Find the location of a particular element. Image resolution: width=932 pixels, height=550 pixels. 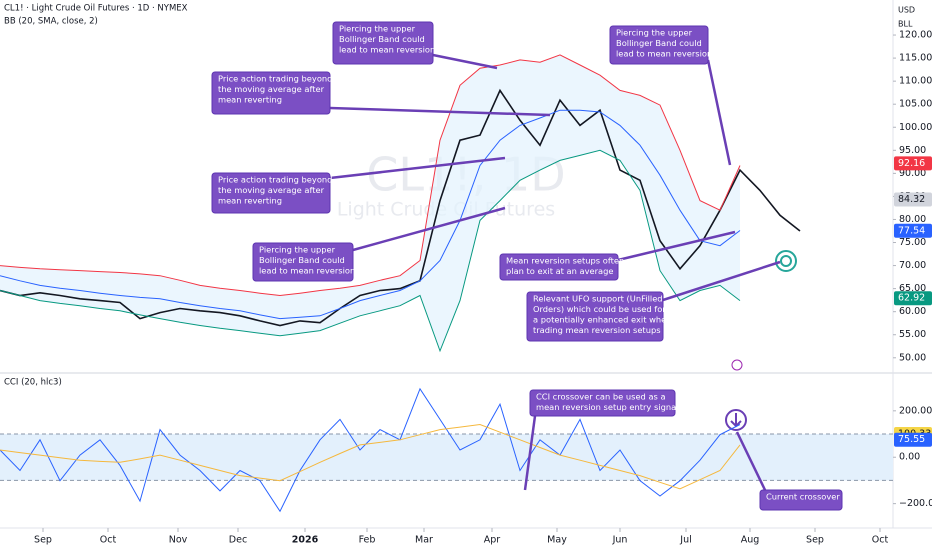

y-tick-label: 80.00 is located at coordinates (912, 219).